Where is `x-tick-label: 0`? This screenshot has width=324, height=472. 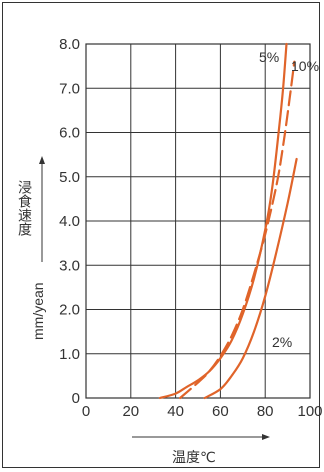
x-tick-label: 0 is located at coordinates (86, 411).